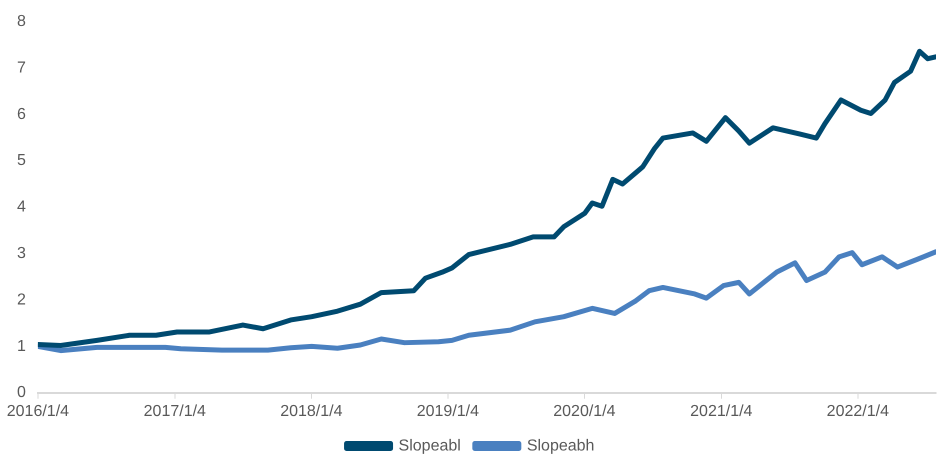 The width and height of the screenshot is (938, 464). I want to click on legend-label: Slopeabl, so click(429, 445).